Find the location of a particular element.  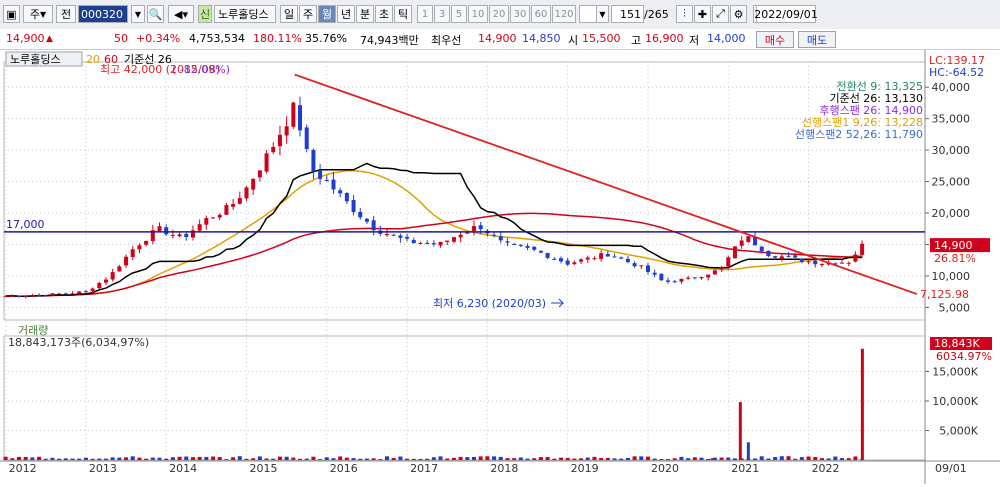

num-120: 120 is located at coordinates (564, 14).